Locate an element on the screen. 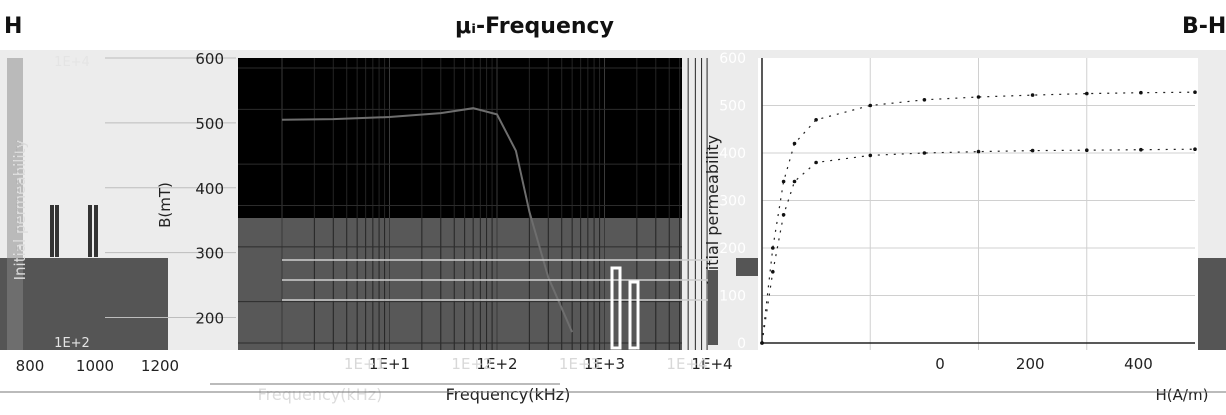 Image resolution: width=1226 pixels, height=415 pixels. x-axis-label-ghost: H(A/m) is located at coordinates (968, 395).